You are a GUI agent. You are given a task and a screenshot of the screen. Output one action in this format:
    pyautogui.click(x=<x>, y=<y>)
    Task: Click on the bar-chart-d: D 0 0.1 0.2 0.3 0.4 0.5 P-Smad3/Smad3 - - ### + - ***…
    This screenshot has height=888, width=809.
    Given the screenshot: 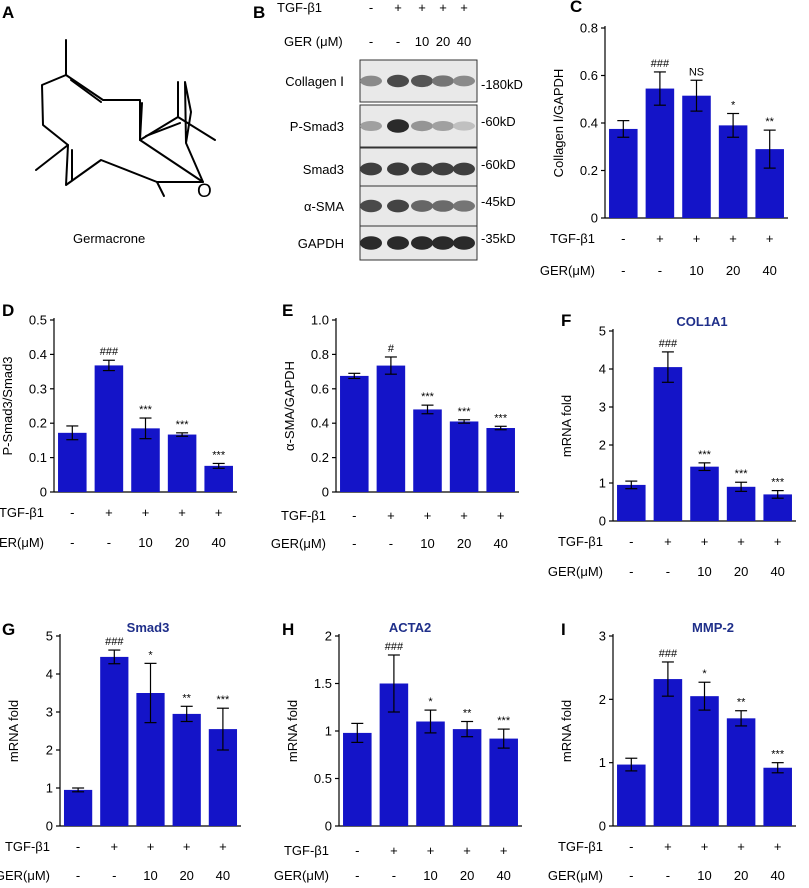 What is the action you would take?
    pyautogui.click(x=118, y=425)
    